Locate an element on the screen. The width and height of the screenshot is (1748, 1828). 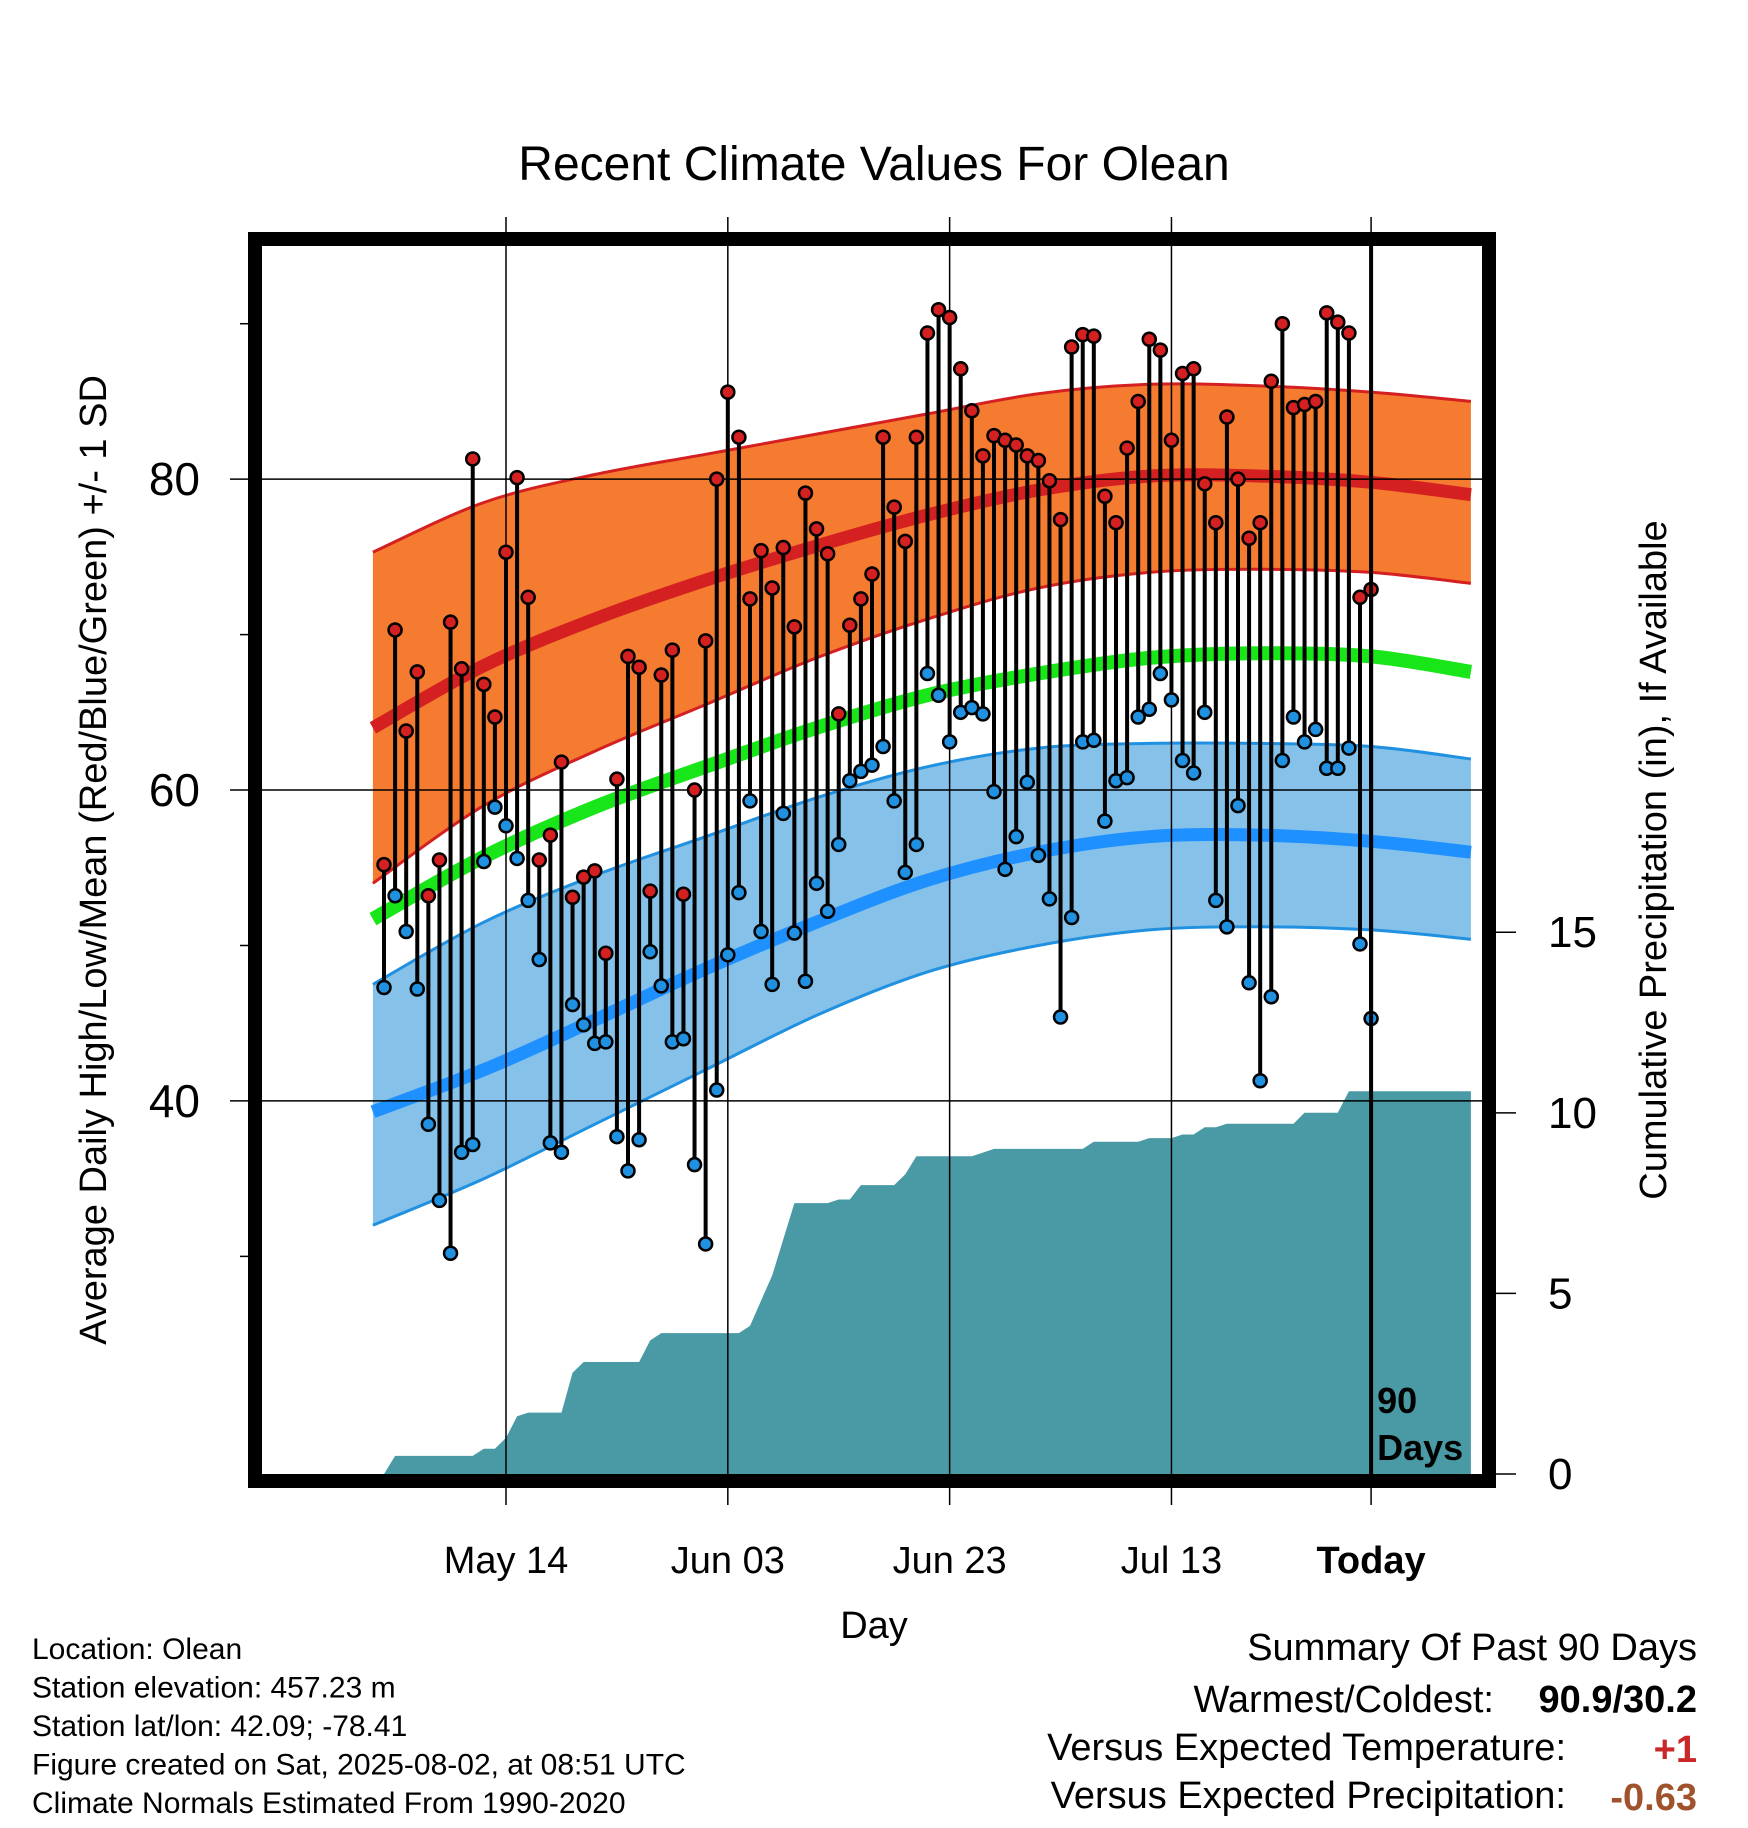
x-tick-label: Jul 13 is located at coordinates (1171, 1561).